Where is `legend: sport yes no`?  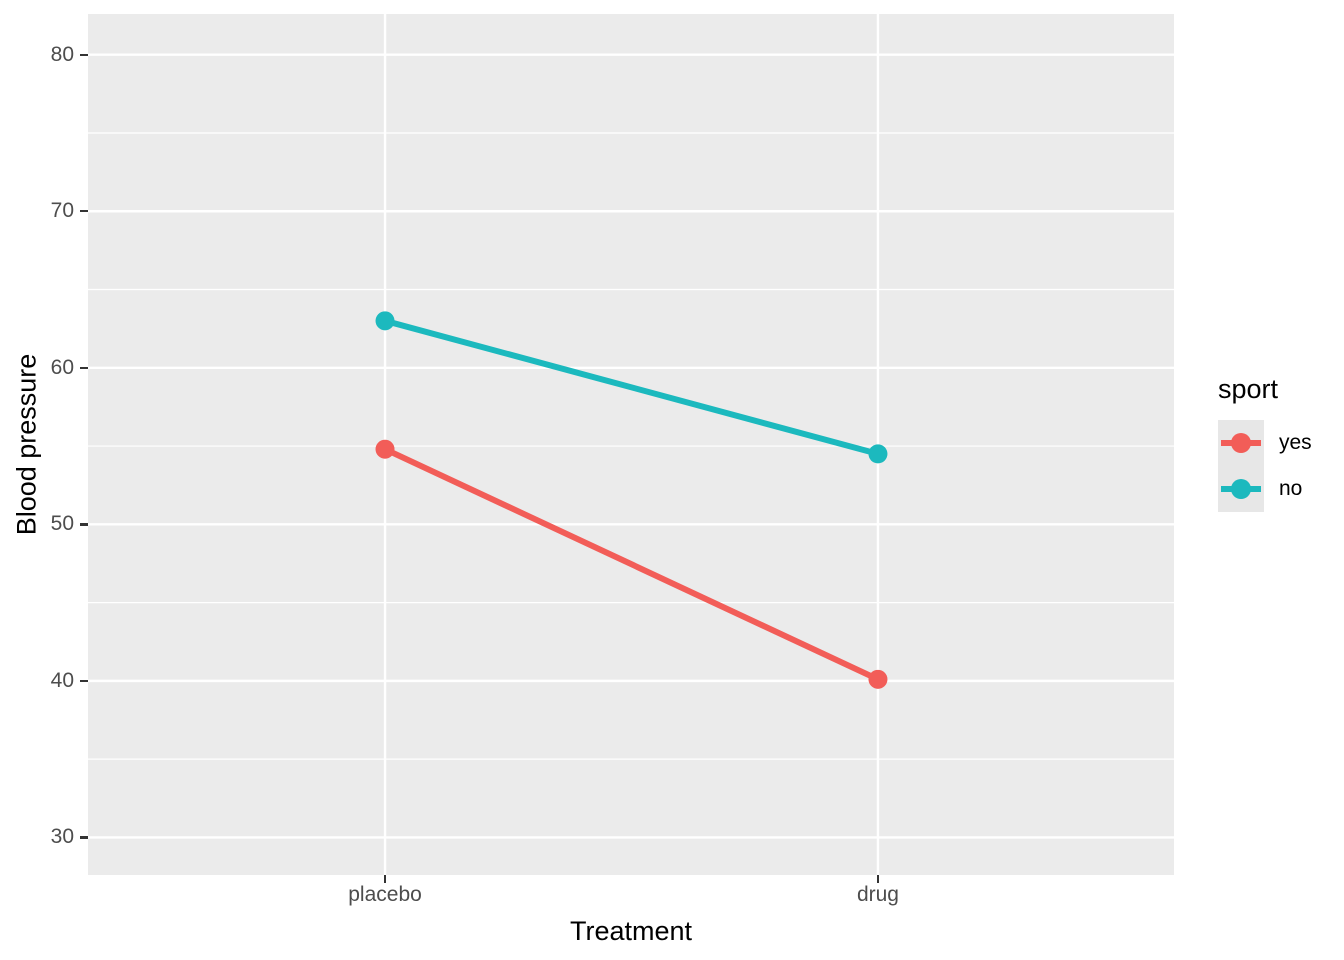
legend: sport yes no is located at coordinates (1265, 443).